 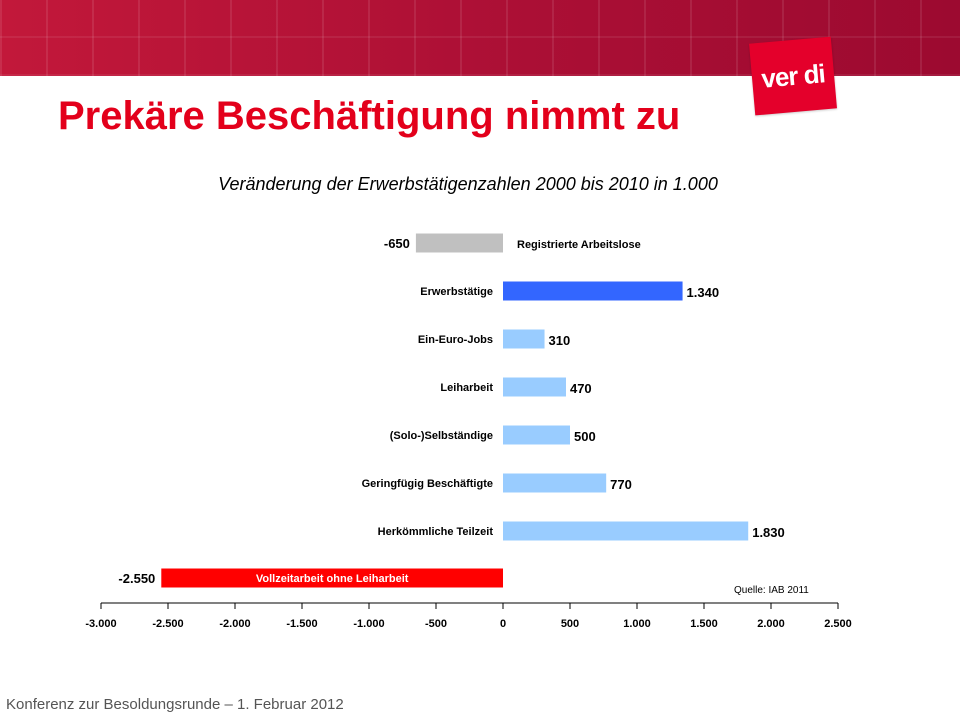 I want to click on bar-ein-euro-jobs, so click(x=524, y=339).